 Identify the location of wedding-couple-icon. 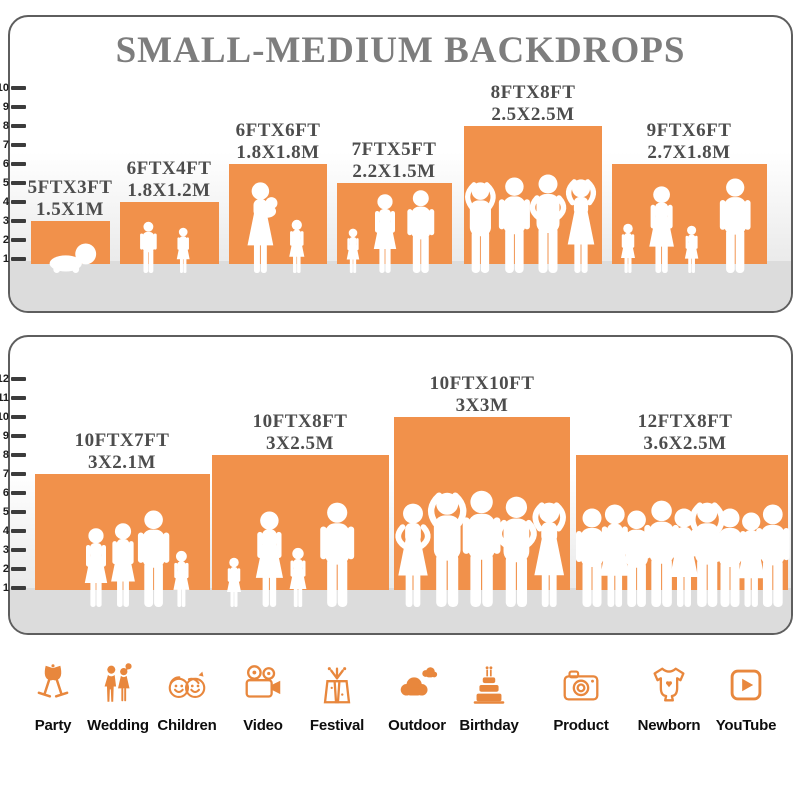
(118, 682).